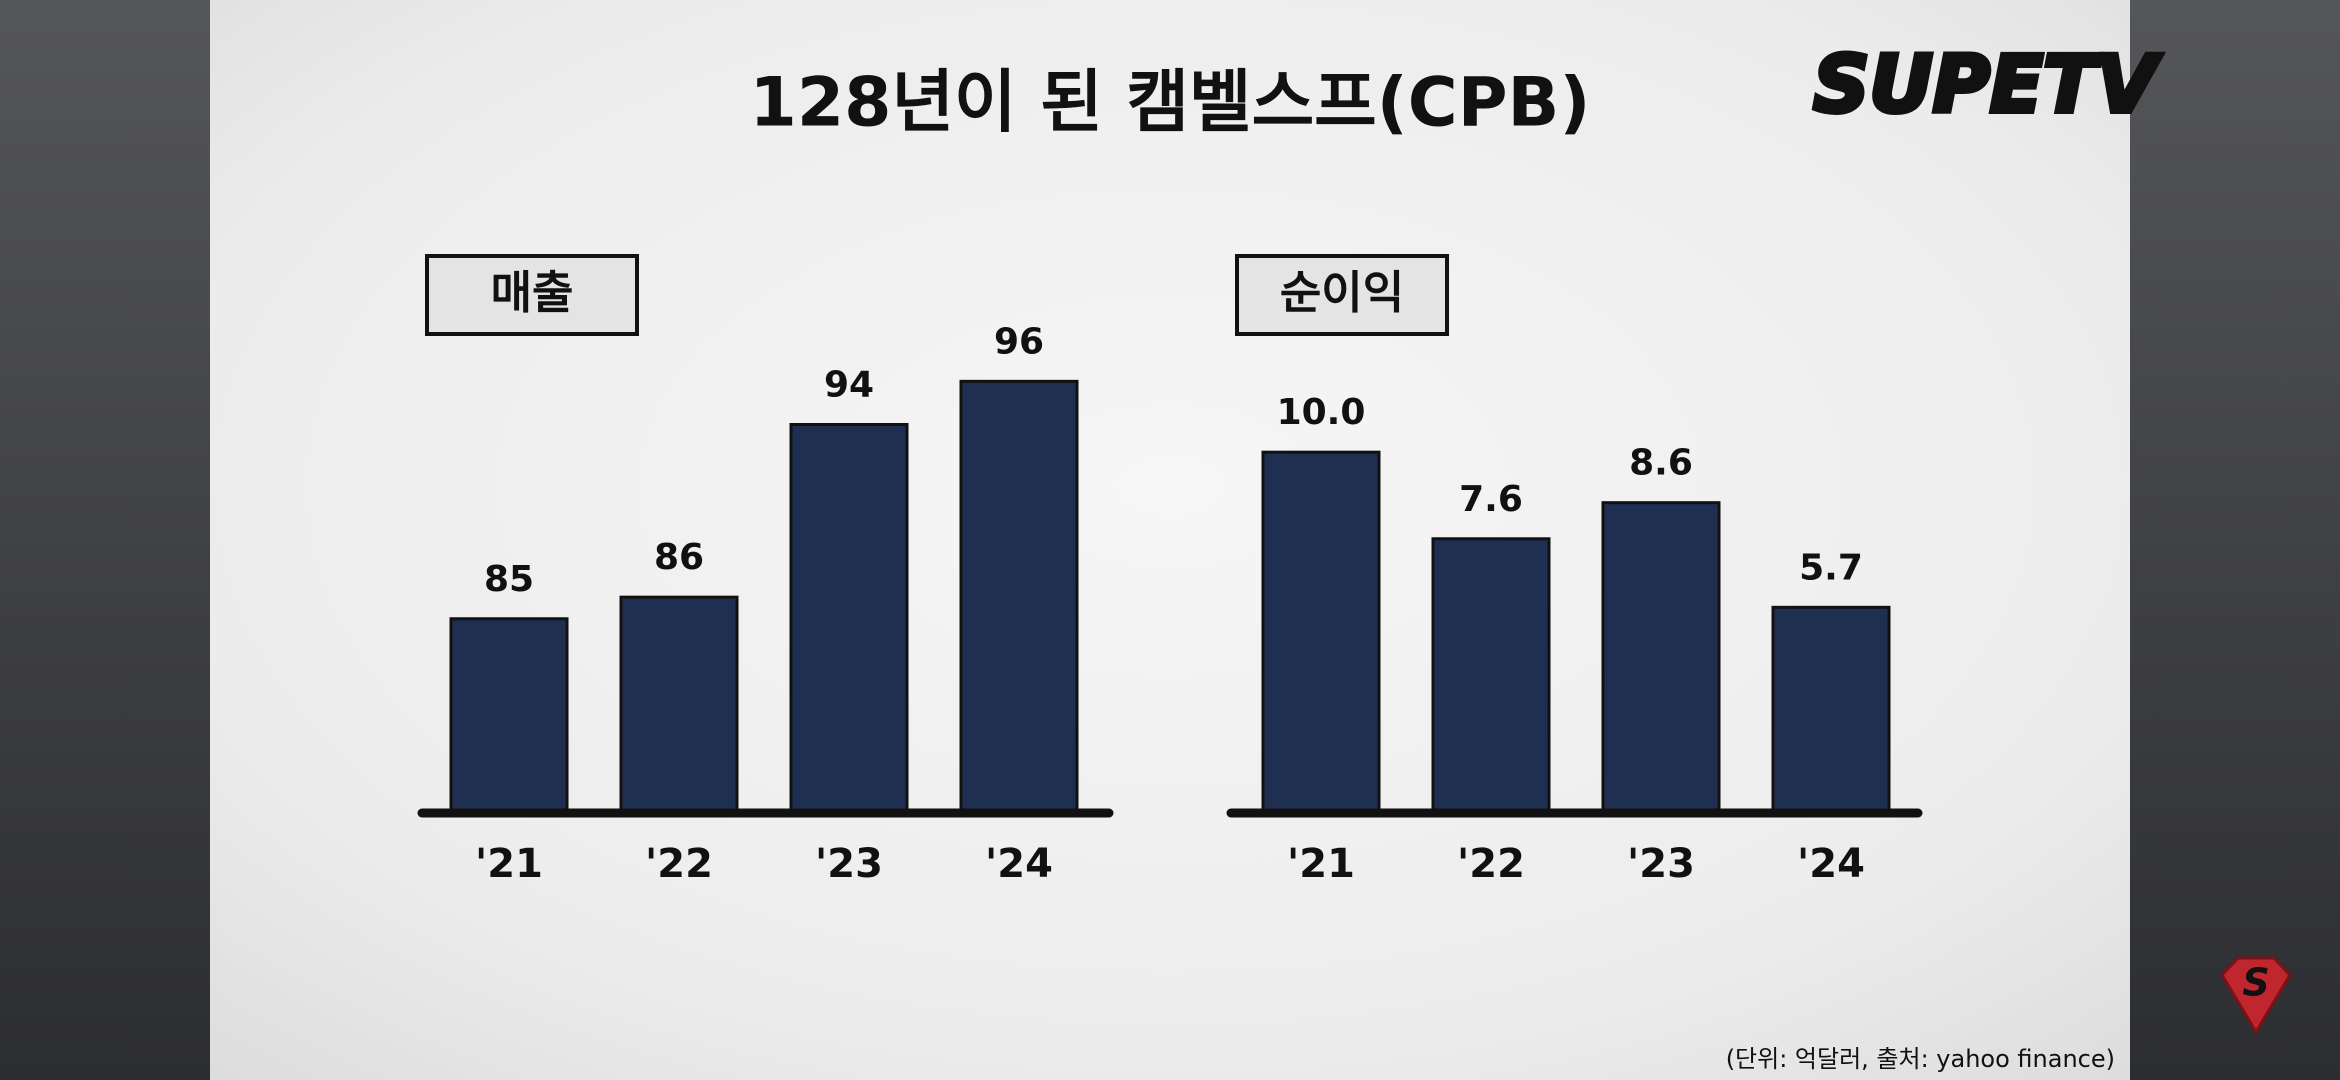 This screenshot has width=2340, height=1080. What do you see at coordinates (1920, 1059) in the screenshot?
I see `source-note: (단위: 억달러, 출처: yahoo finance)` at bounding box center [1920, 1059].